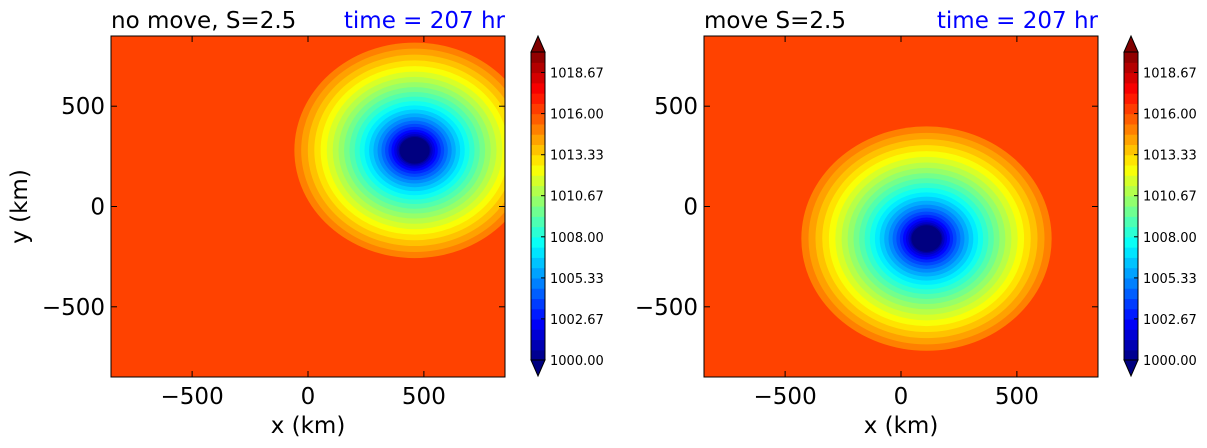  Describe the element at coordinates (203, 21) in the screenshot. I see `panel-title: no move, S=2.5` at that location.